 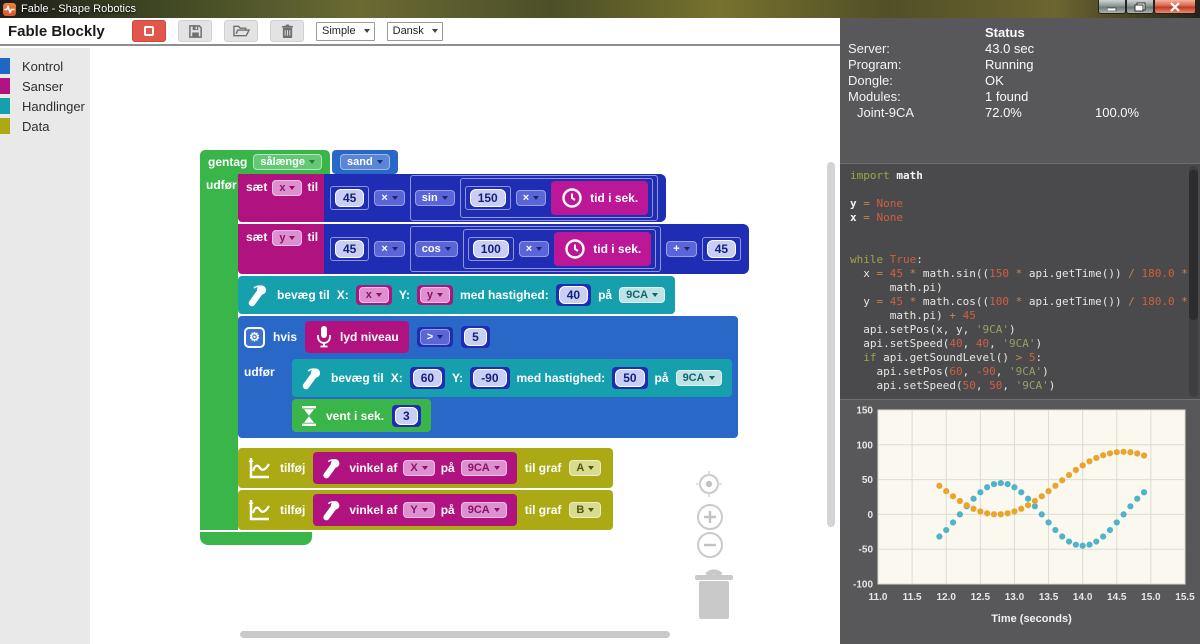 I want to click on svg-text: Time (seconds), so click(x=1031, y=619).